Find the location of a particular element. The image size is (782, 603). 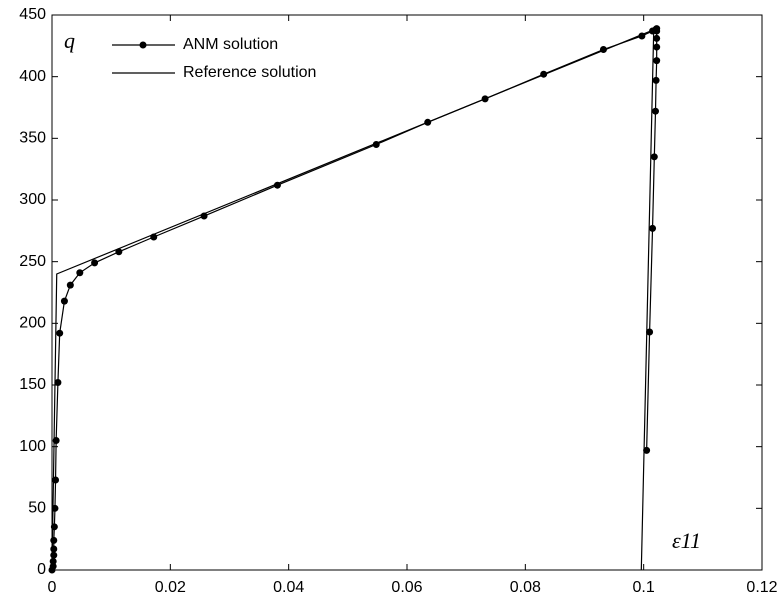

x-tick-label: 0.02 is located at coordinates (170, 587).